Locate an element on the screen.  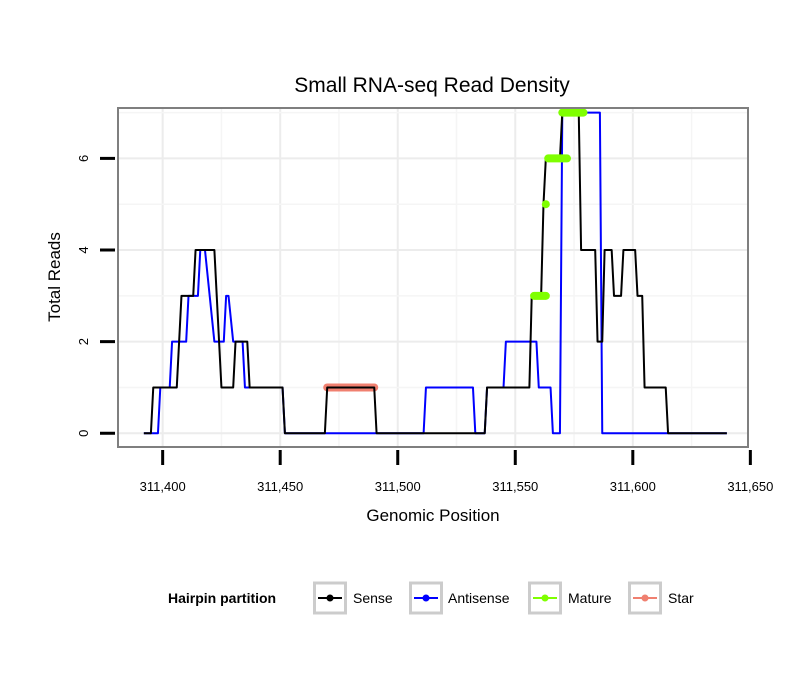
x-tick-label: 311,650 is located at coordinates (750, 486).